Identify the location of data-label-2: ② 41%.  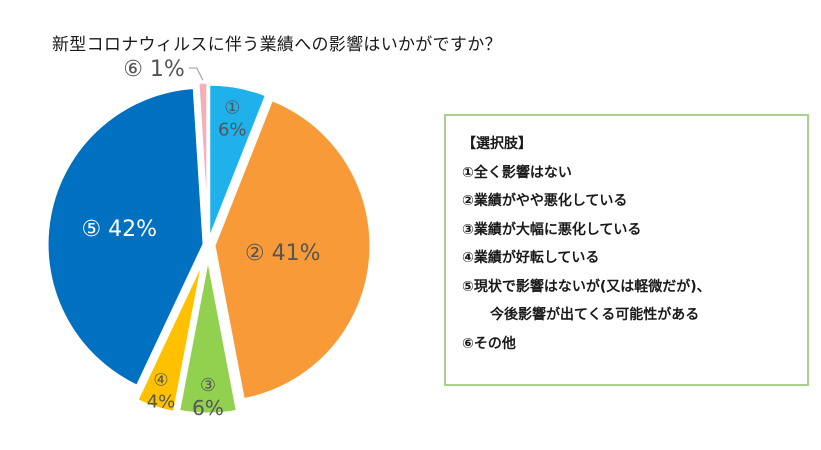
(283, 253).